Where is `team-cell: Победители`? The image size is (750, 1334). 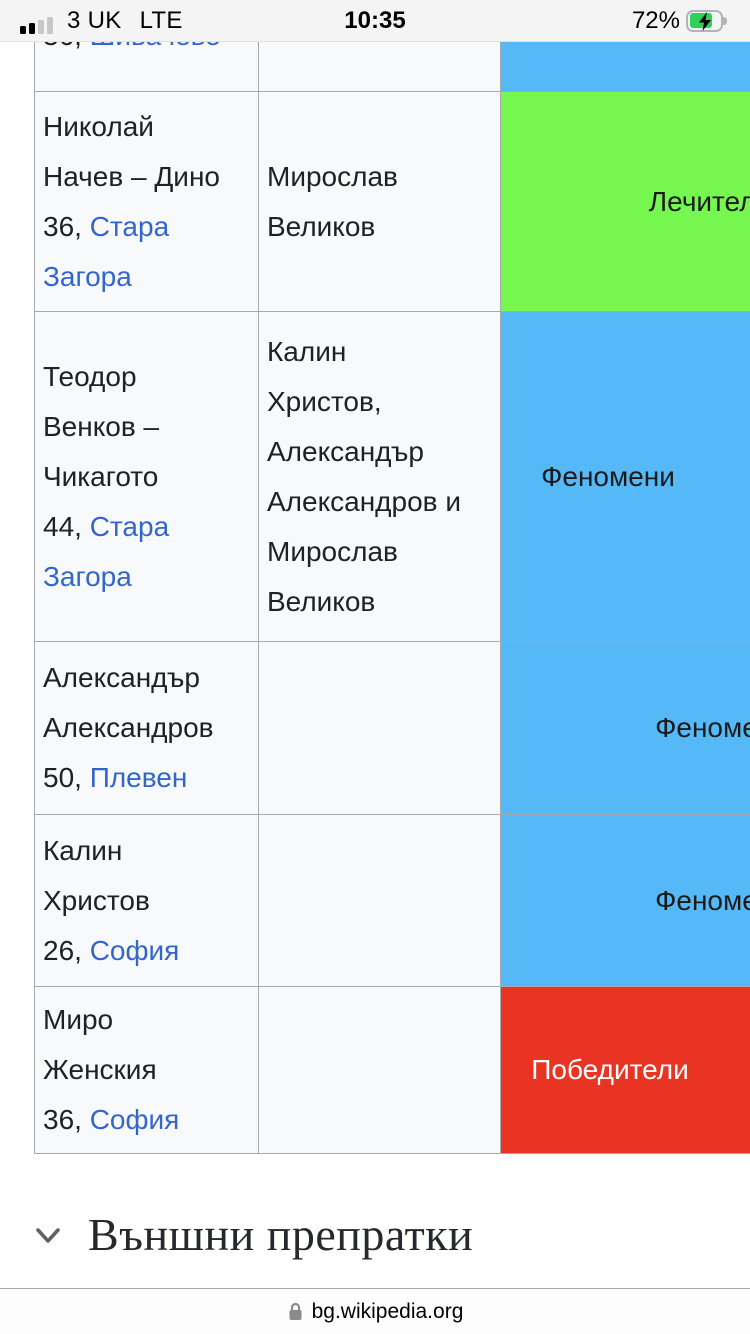 team-cell: Победители is located at coordinates (625, 1070).